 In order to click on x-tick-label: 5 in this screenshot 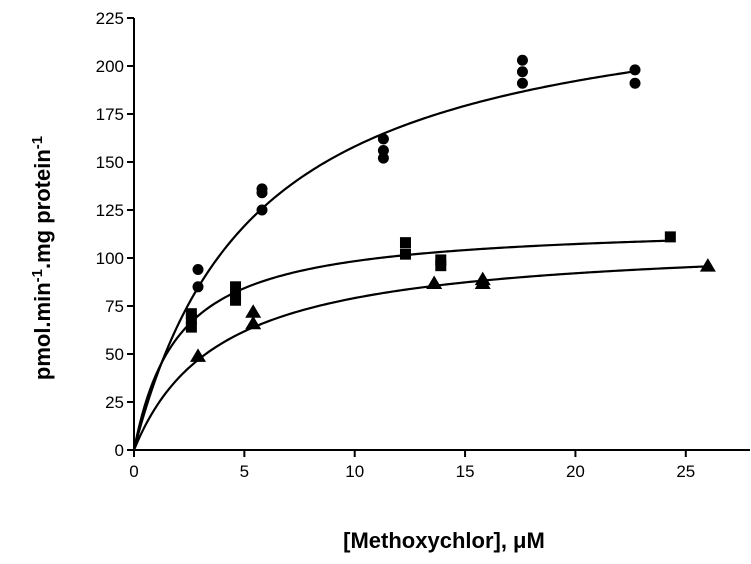, I will do `click(244, 471)`.